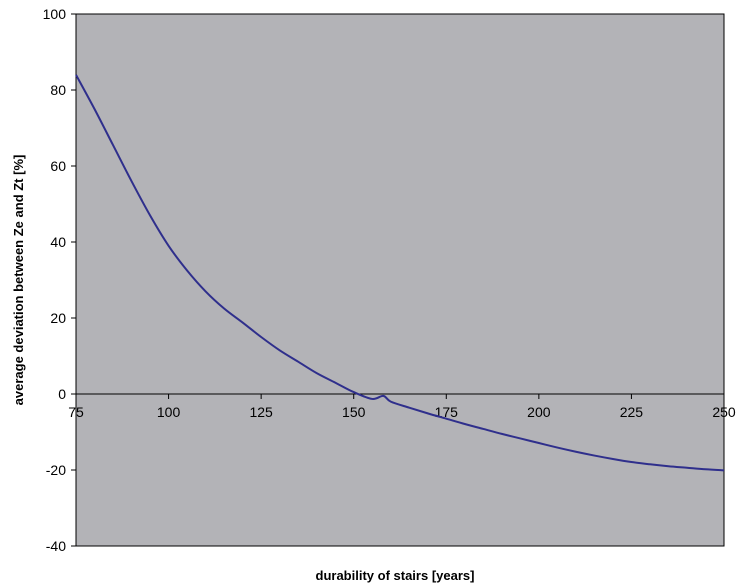 This screenshot has height=585, width=739. What do you see at coordinates (354, 412) in the screenshot?
I see `x-tick-label: 150` at bounding box center [354, 412].